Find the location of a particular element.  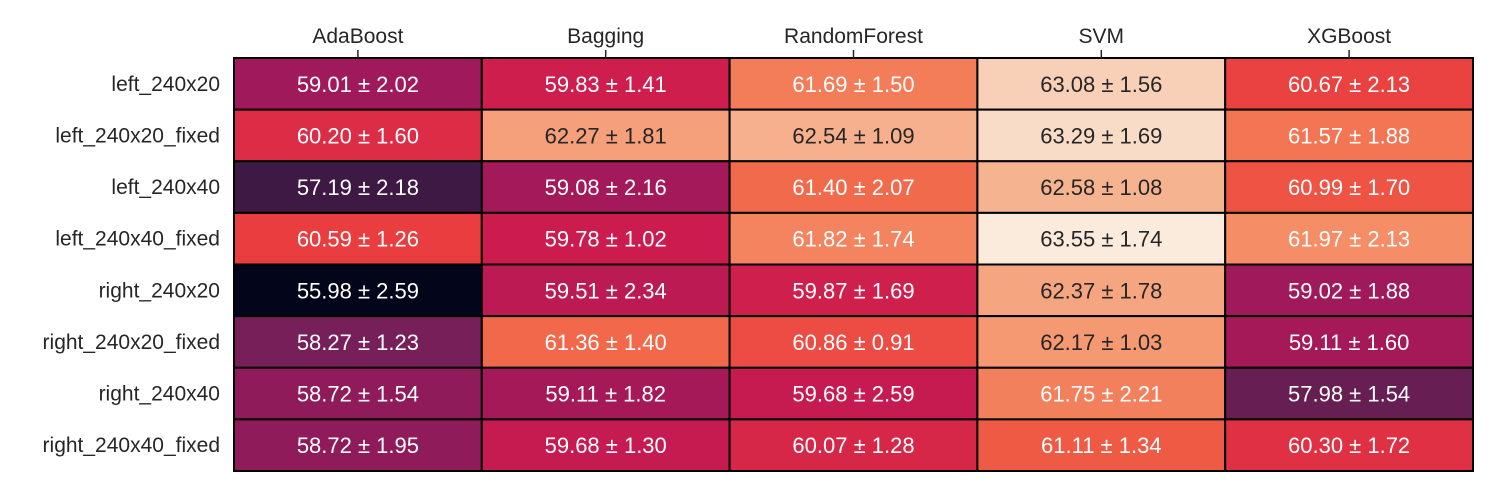

cell-annotation: 59.83 ± 1.41 is located at coordinates (606, 84).